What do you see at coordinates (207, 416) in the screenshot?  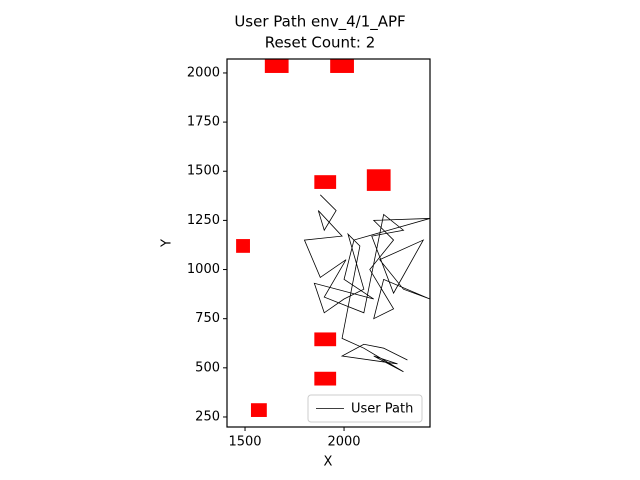 I see `y-tick-label: 250` at bounding box center [207, 416].